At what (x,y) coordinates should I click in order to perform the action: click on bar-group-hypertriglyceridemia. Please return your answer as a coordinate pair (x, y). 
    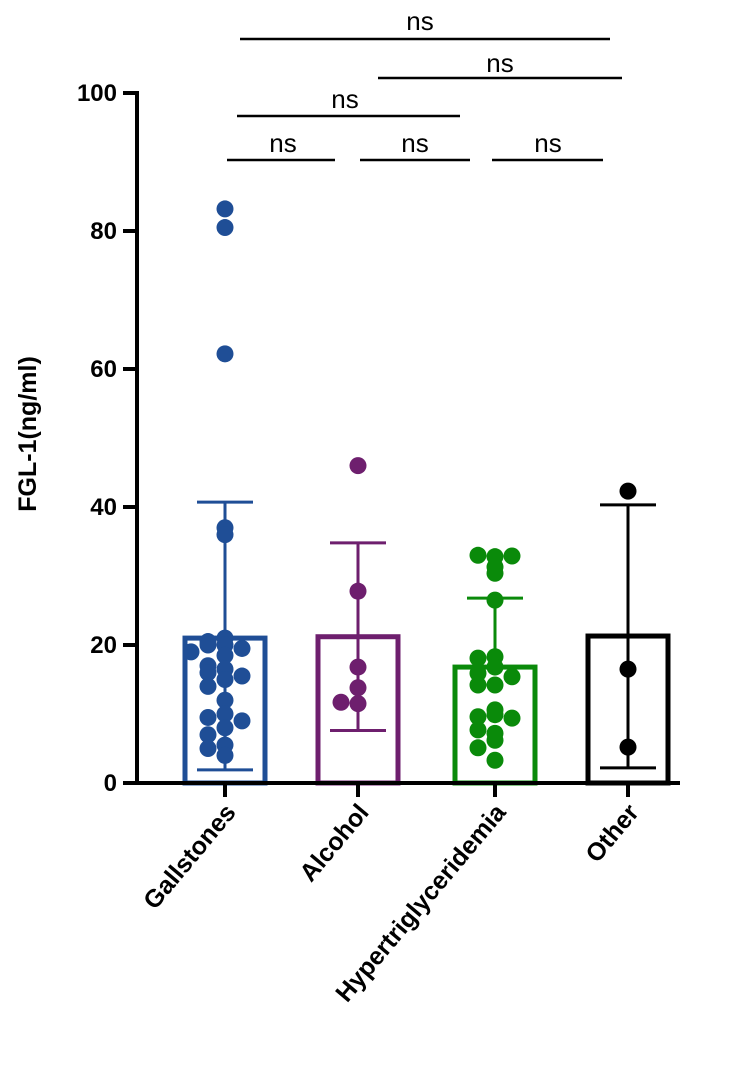
    Looking at the image, I should click on (495, 666).